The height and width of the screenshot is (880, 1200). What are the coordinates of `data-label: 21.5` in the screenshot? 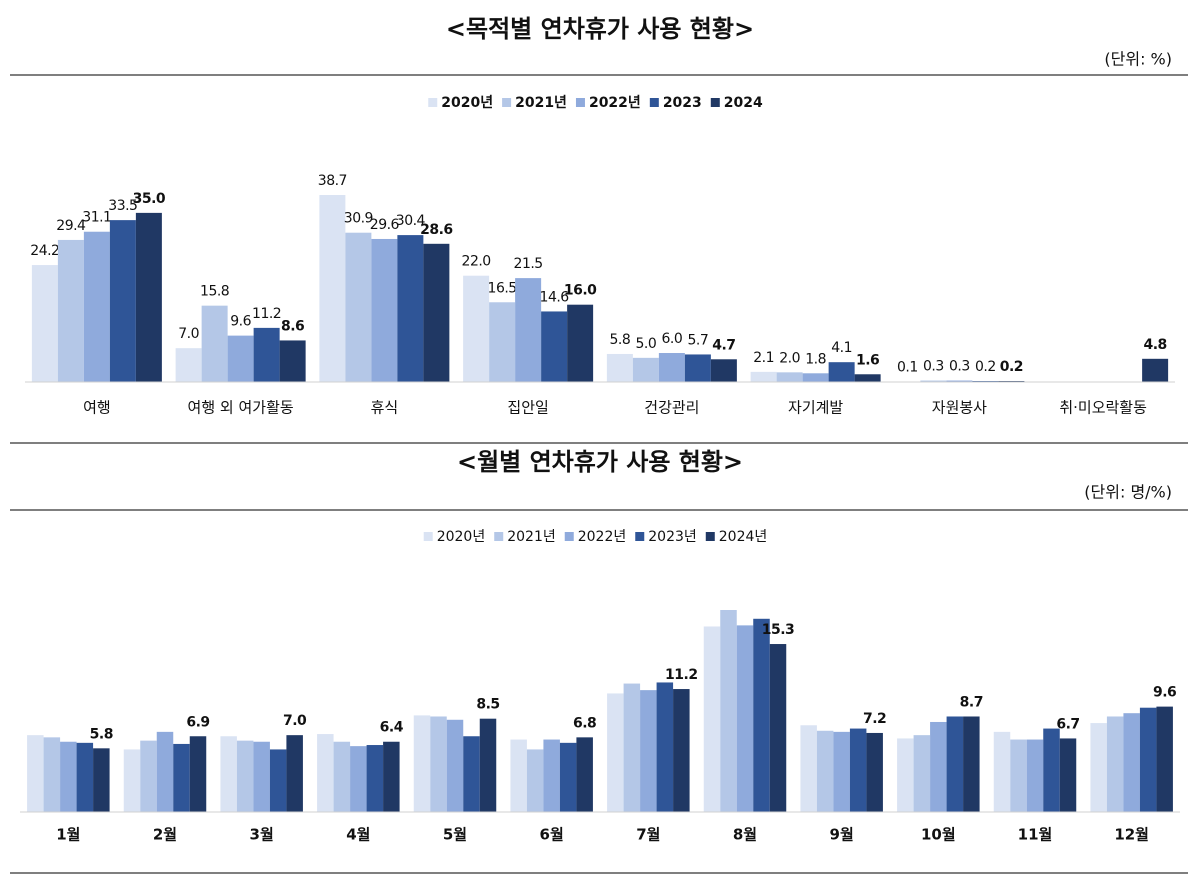 It's located at (528, 264).